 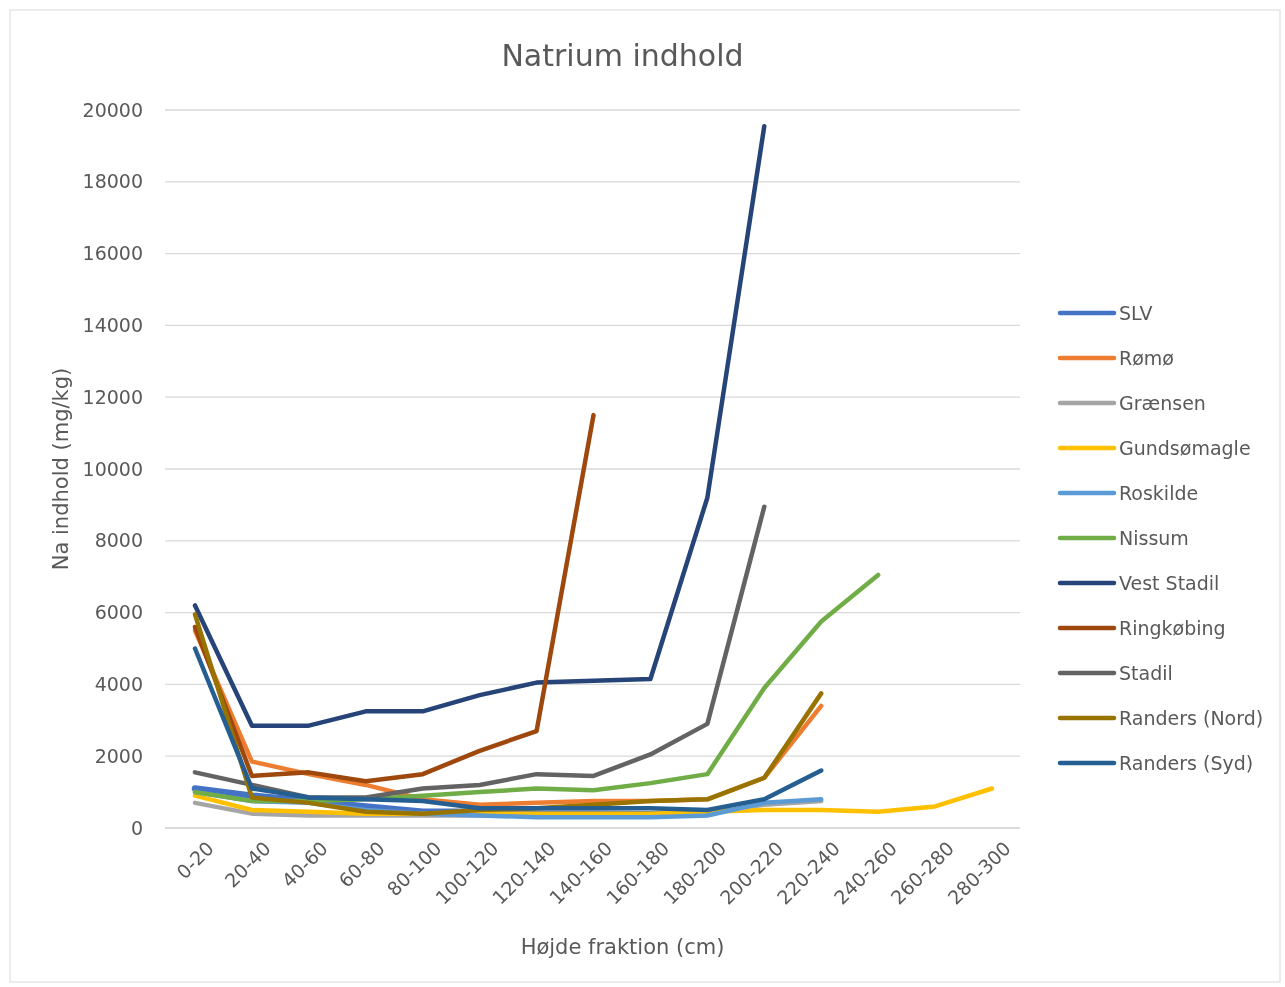 What do you see at coordinates (1146, 358) in the screenshot?
I see `legend-label: Rømø` at bounding box center [1146, 358].